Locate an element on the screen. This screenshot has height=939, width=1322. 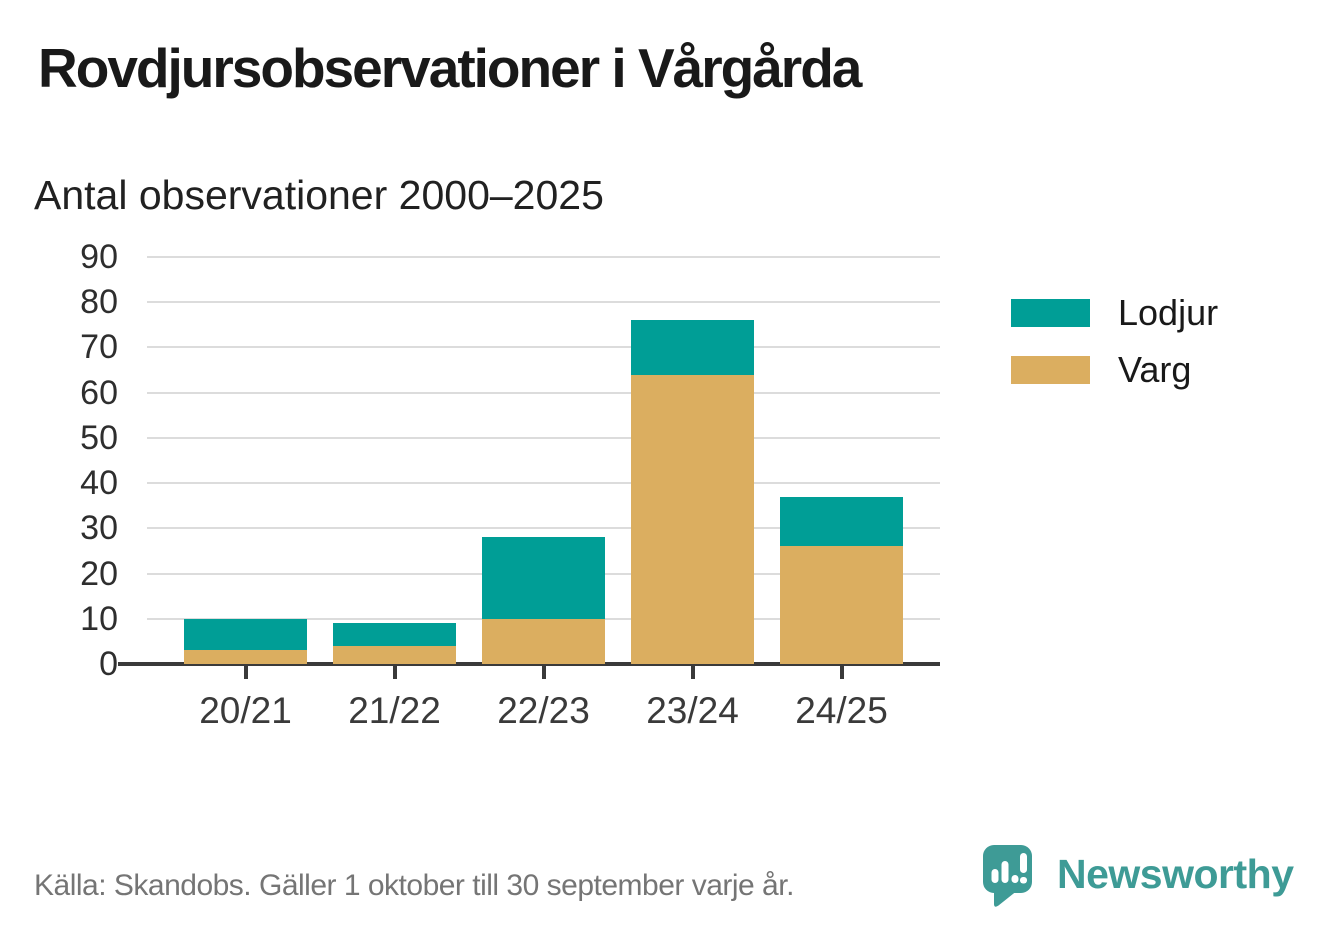
bar-20/21-lodjur is located at coordinates (245, 634).